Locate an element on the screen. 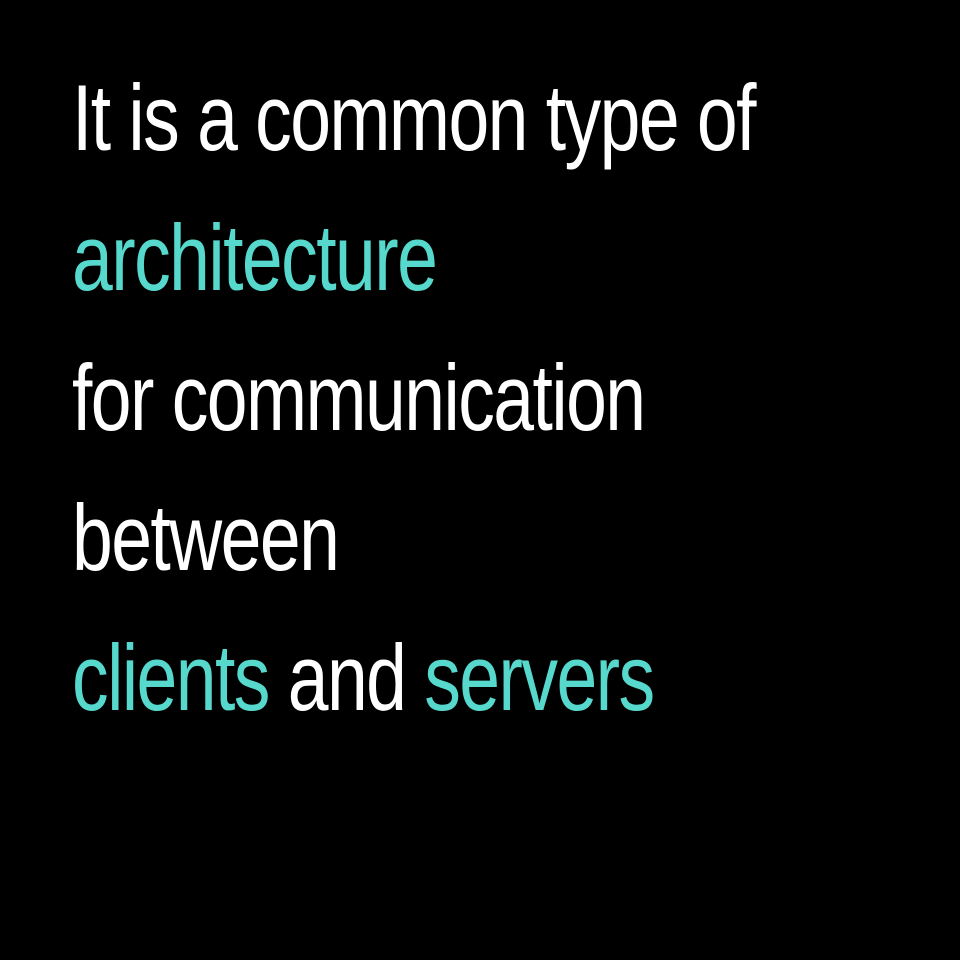 This screenshot has width=960, height=960. line-1: It is a common type of is located at coordinates (414, 117).